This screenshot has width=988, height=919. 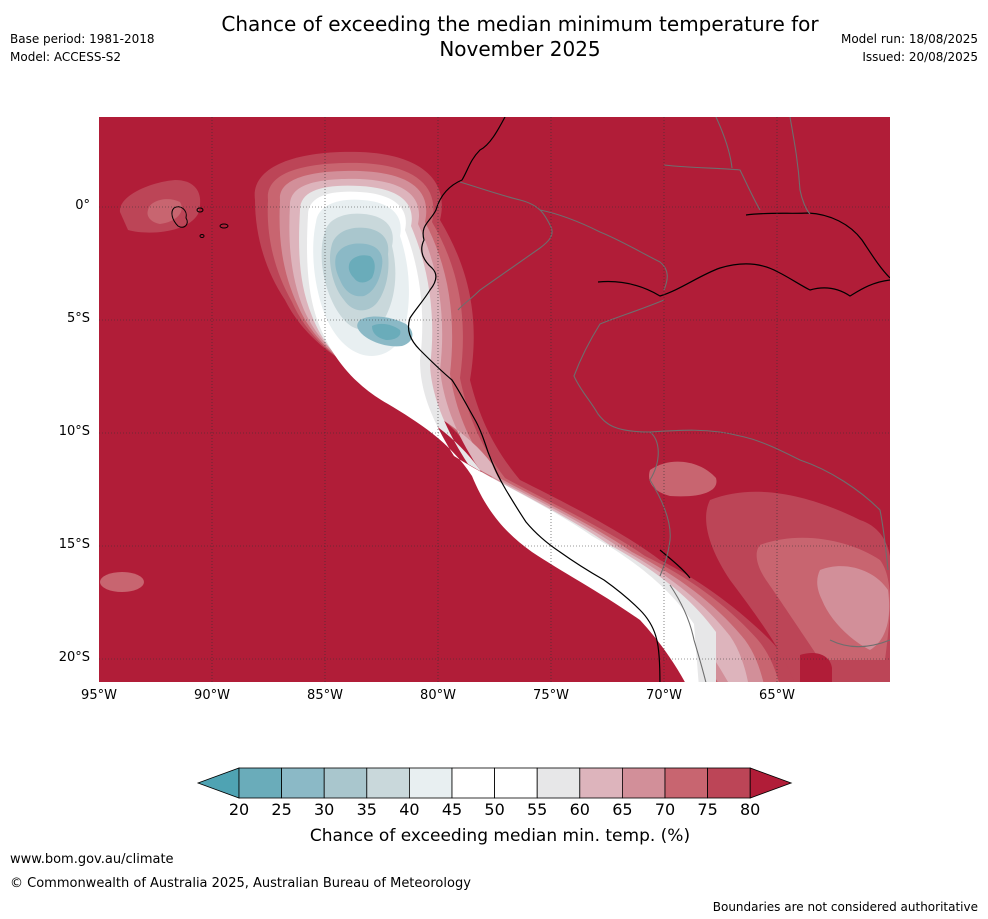 What do you see at coordinates (82, 48) in the screenshot?
I see `meta-left: Base period: 1981-2018 Model: ACCESS-S2` at bounding box center [82, 48].